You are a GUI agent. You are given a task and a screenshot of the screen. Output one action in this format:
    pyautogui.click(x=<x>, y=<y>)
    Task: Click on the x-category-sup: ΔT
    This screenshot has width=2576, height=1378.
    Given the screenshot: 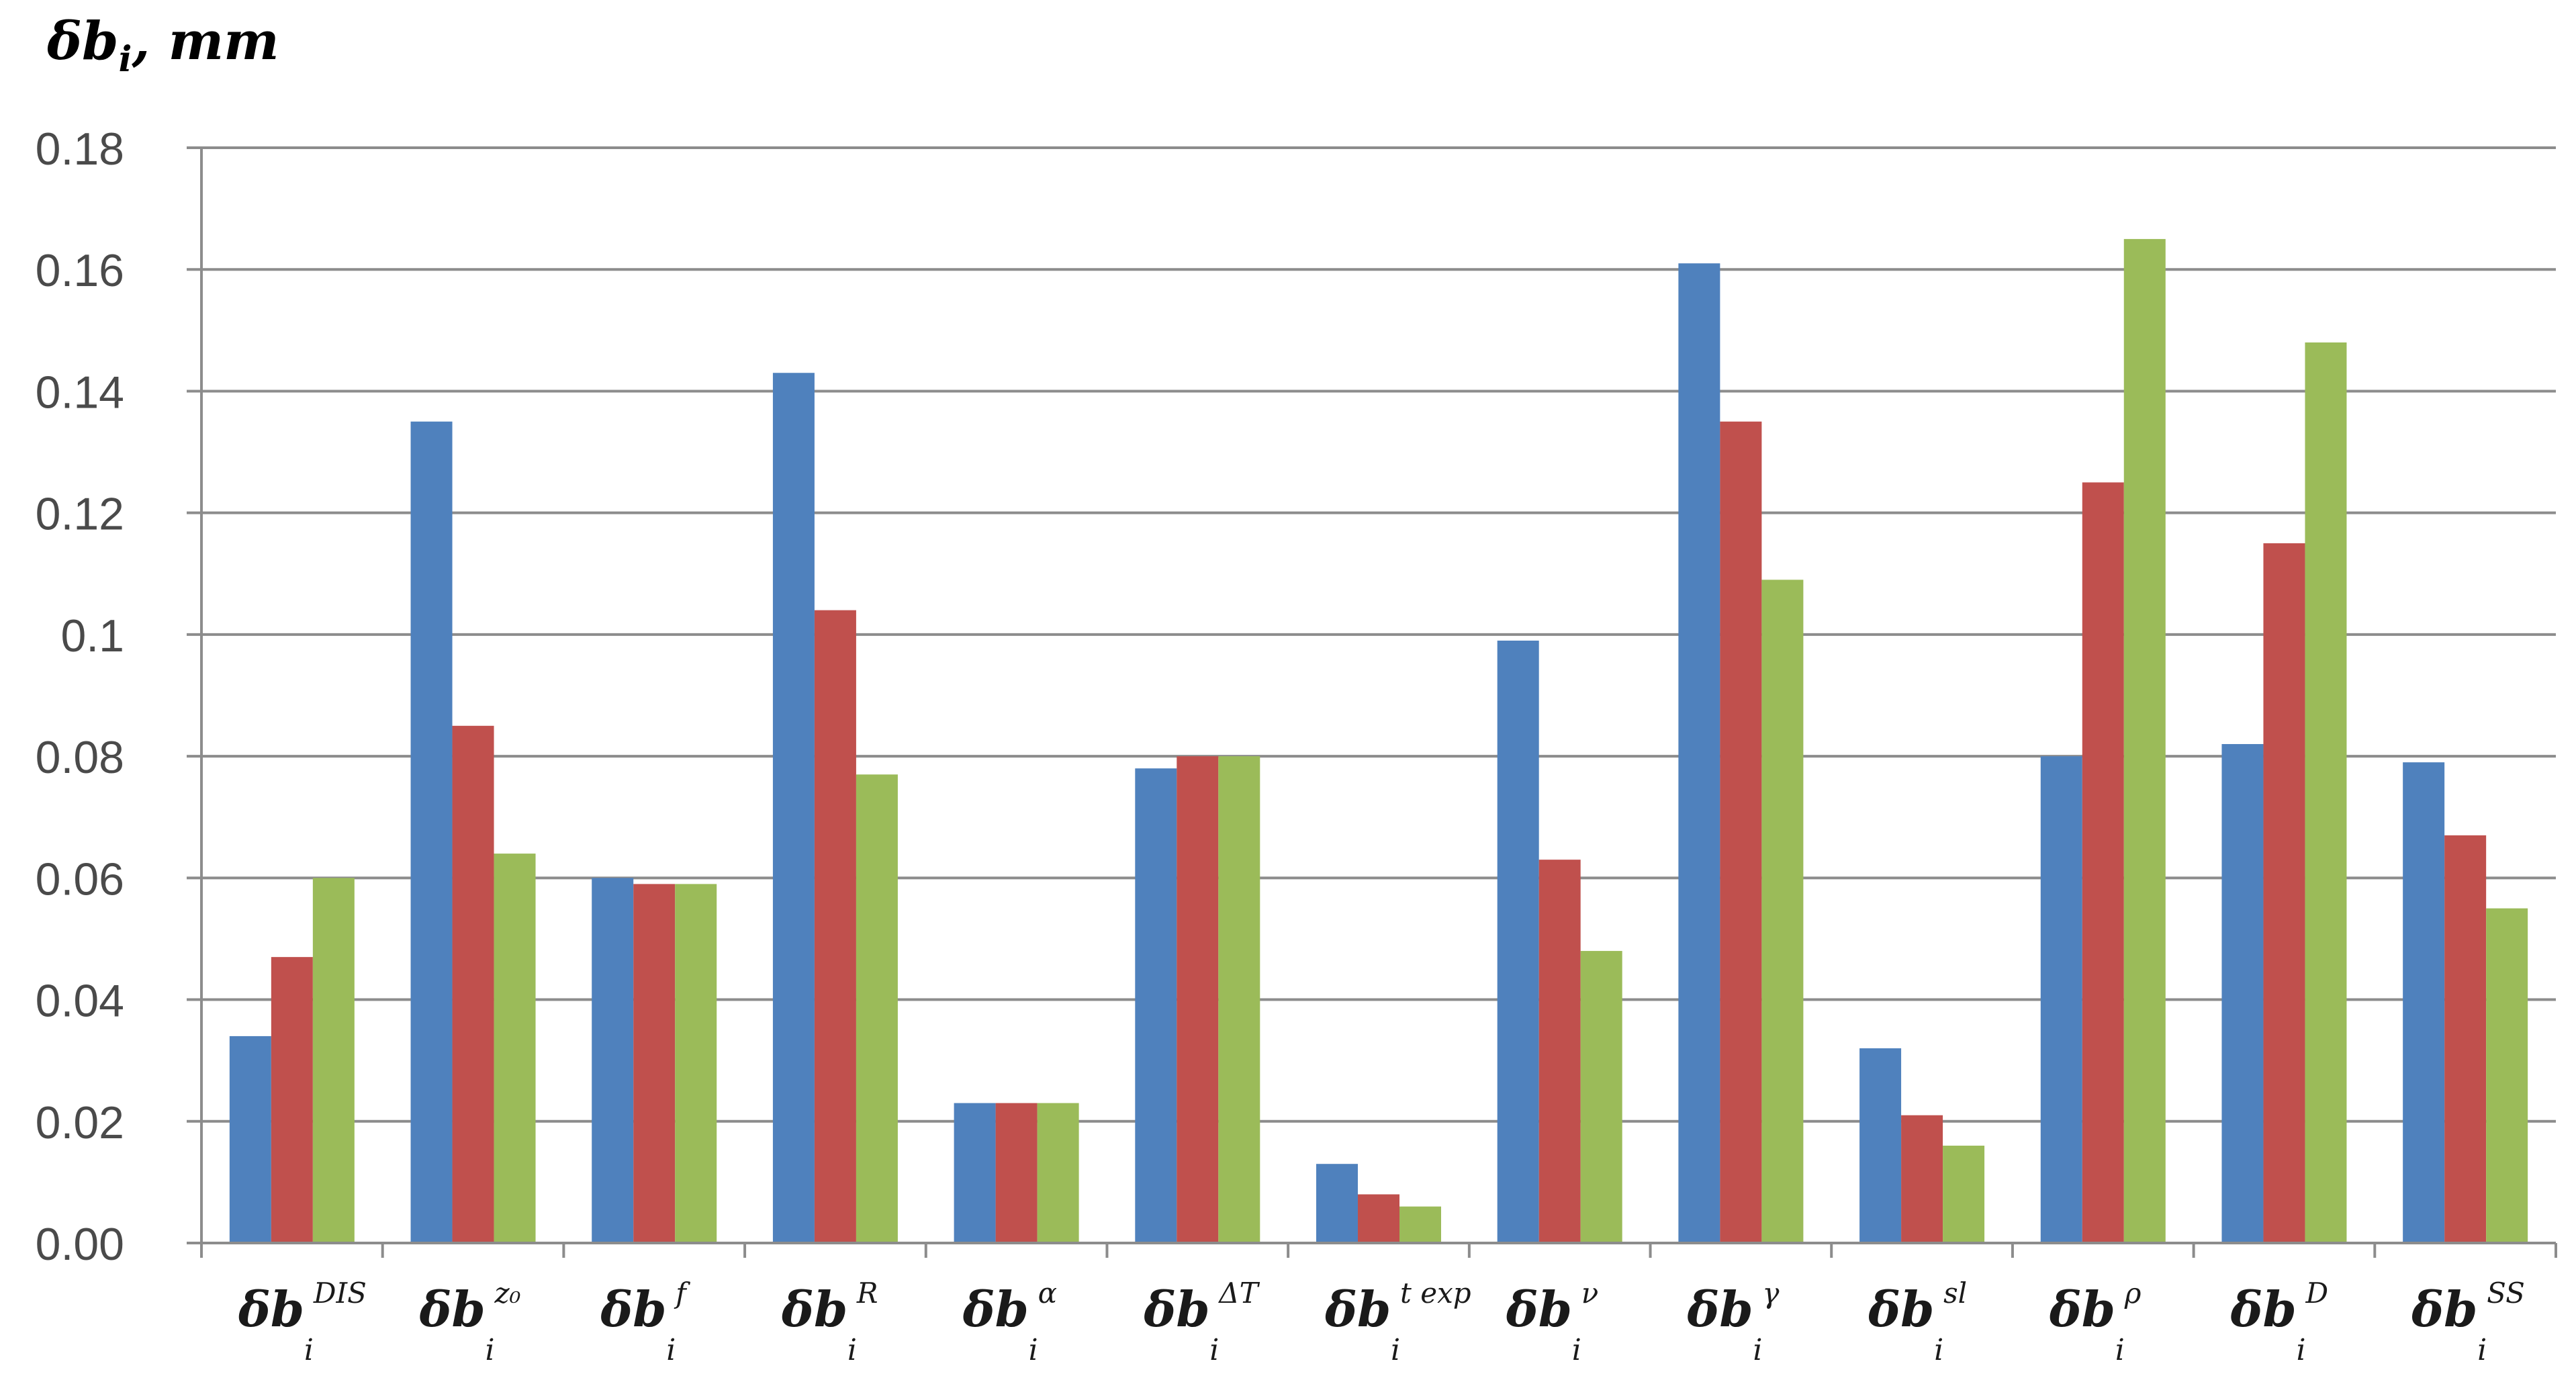 What is the action you would take?
    pyautogui.click(x=1238, y=1293)
    